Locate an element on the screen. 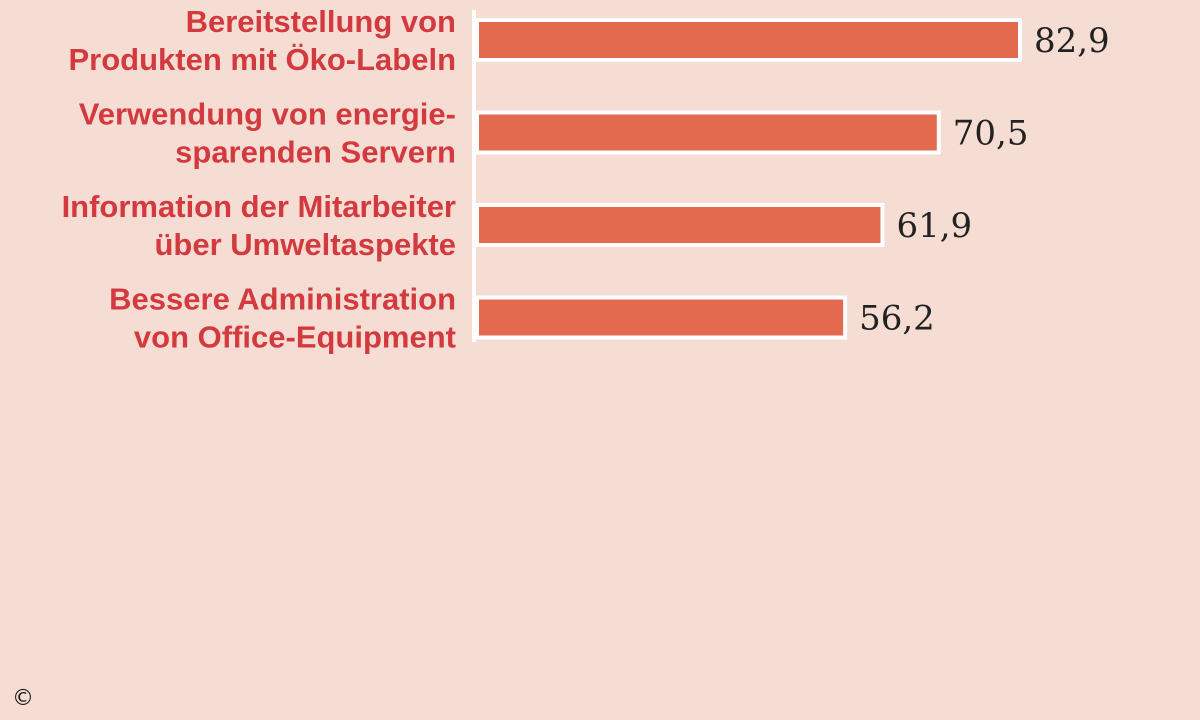 The height and width of the screenshot is (720, 1200). value-label-4: 56,2 is located at coordinates (897, 319).